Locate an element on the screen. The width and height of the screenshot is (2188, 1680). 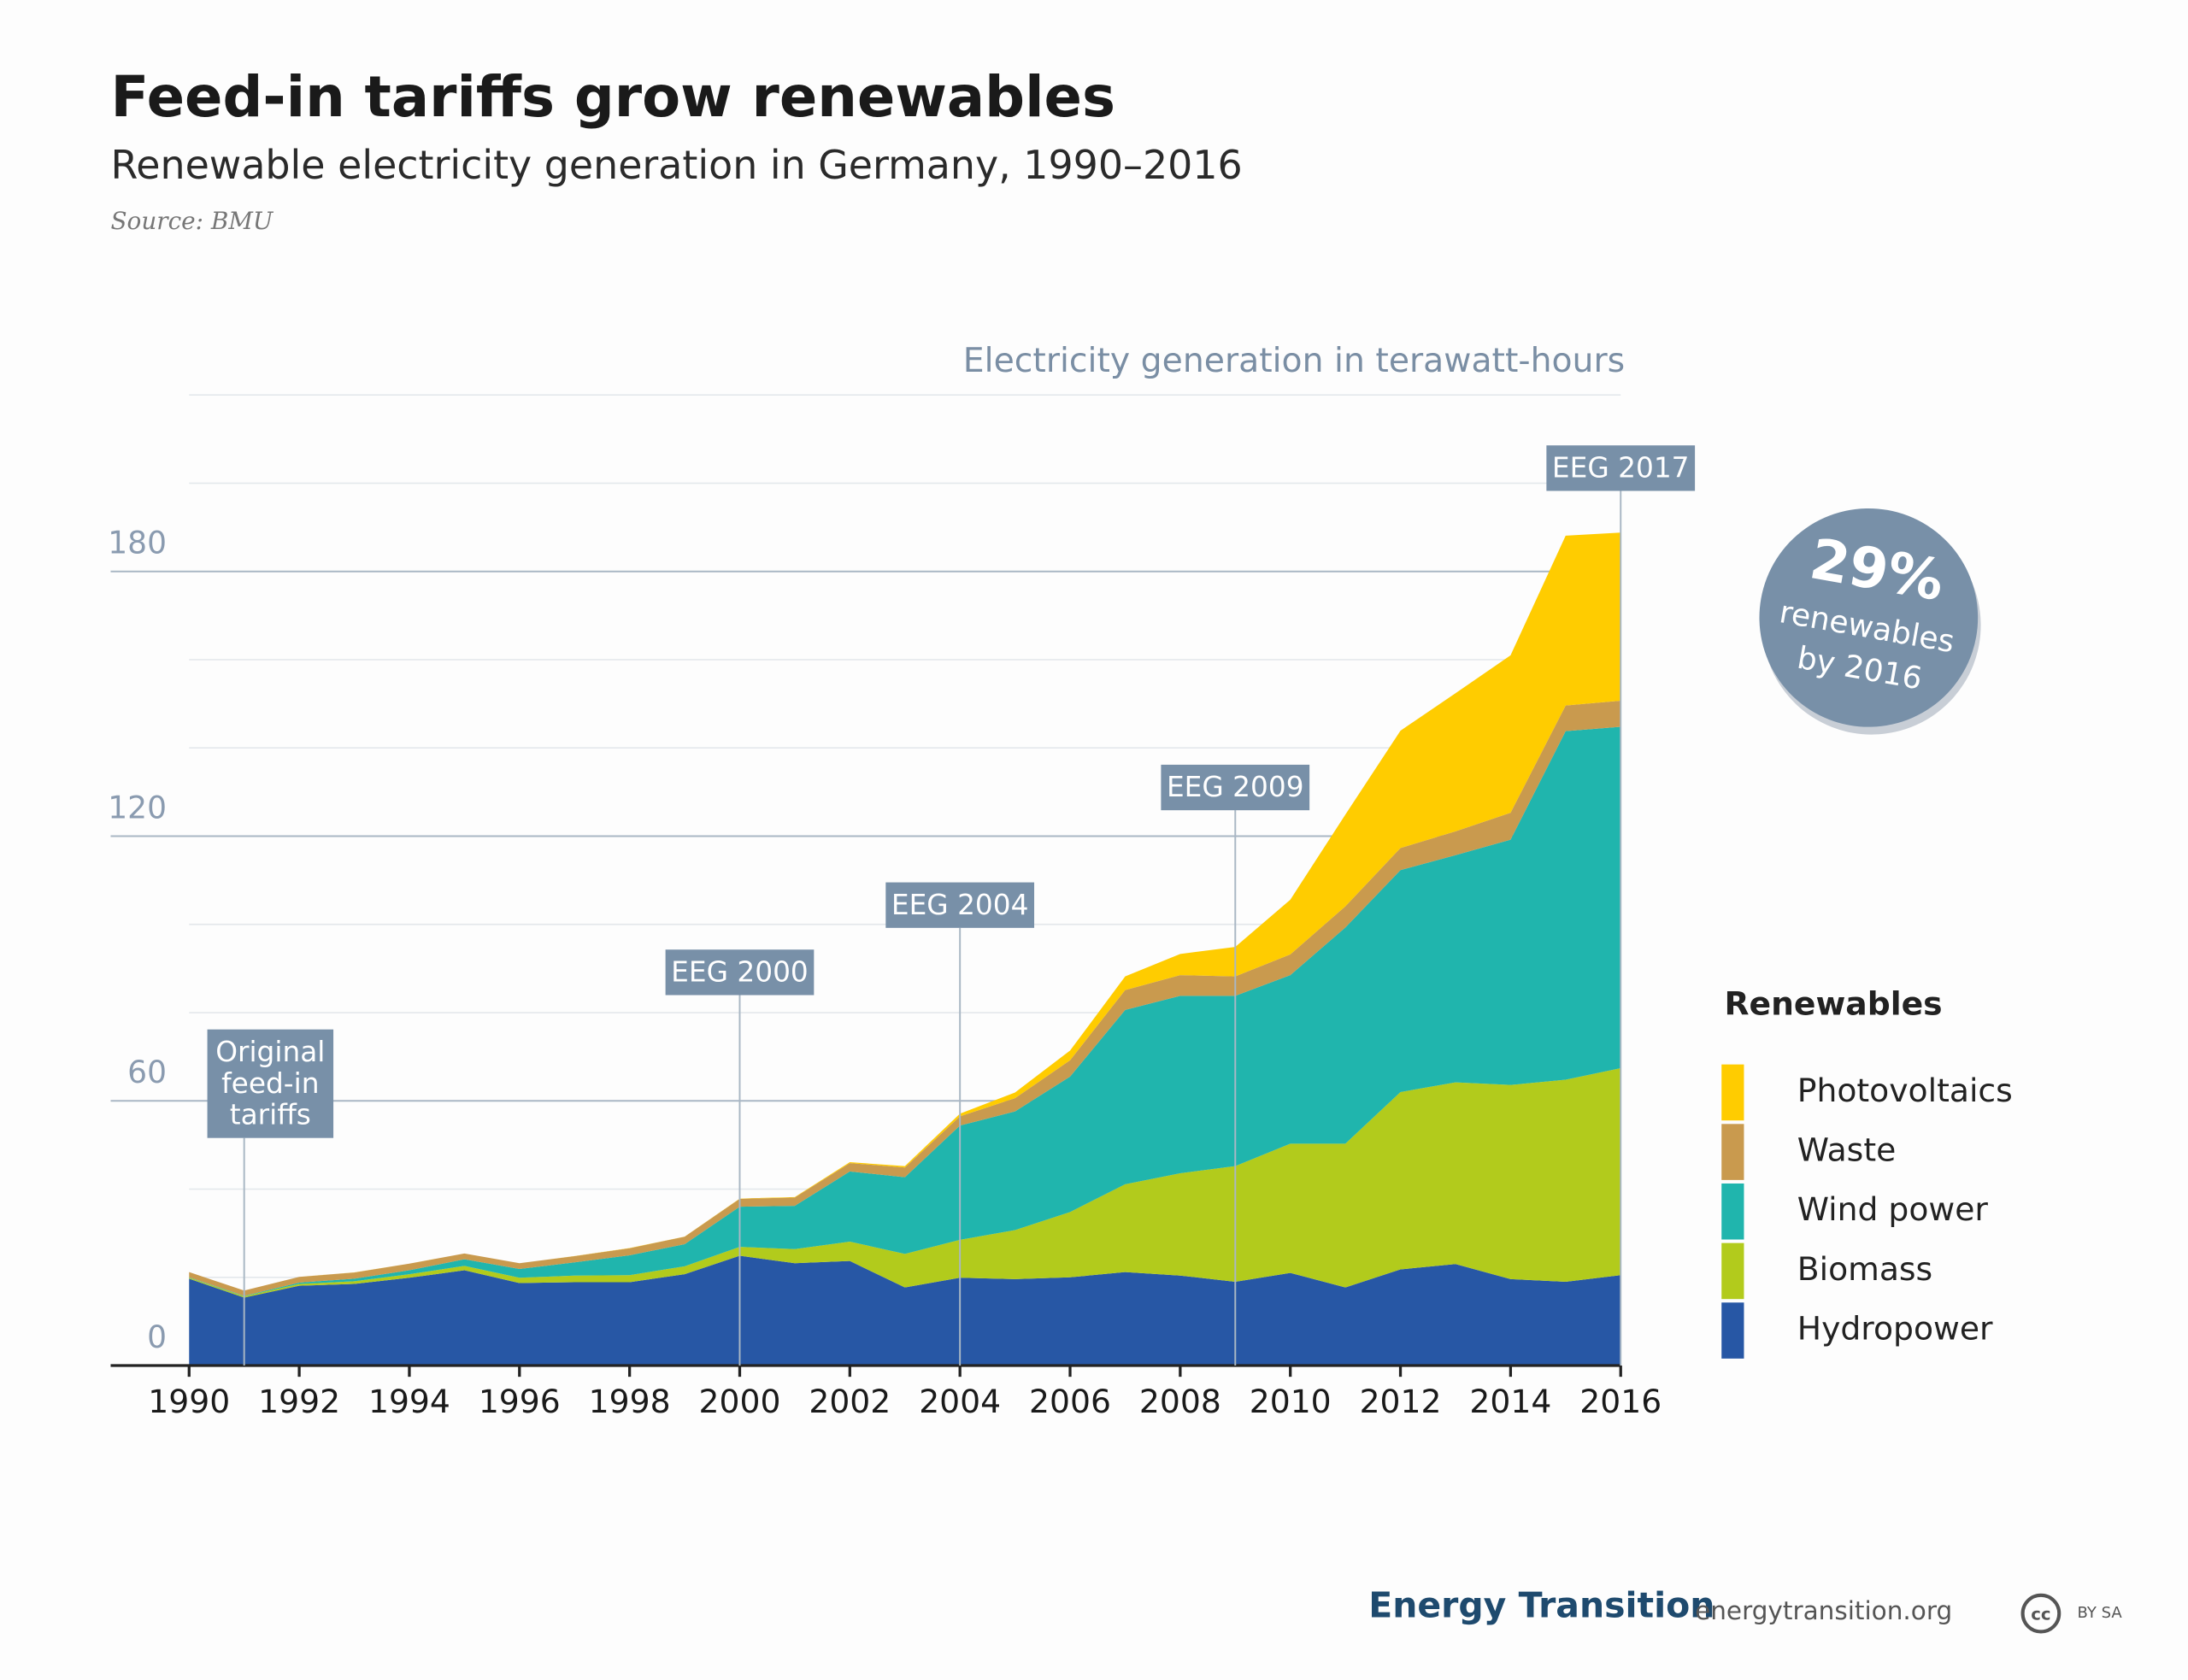
x-tick-label: 1998 is located at coordinates (630, 1401).